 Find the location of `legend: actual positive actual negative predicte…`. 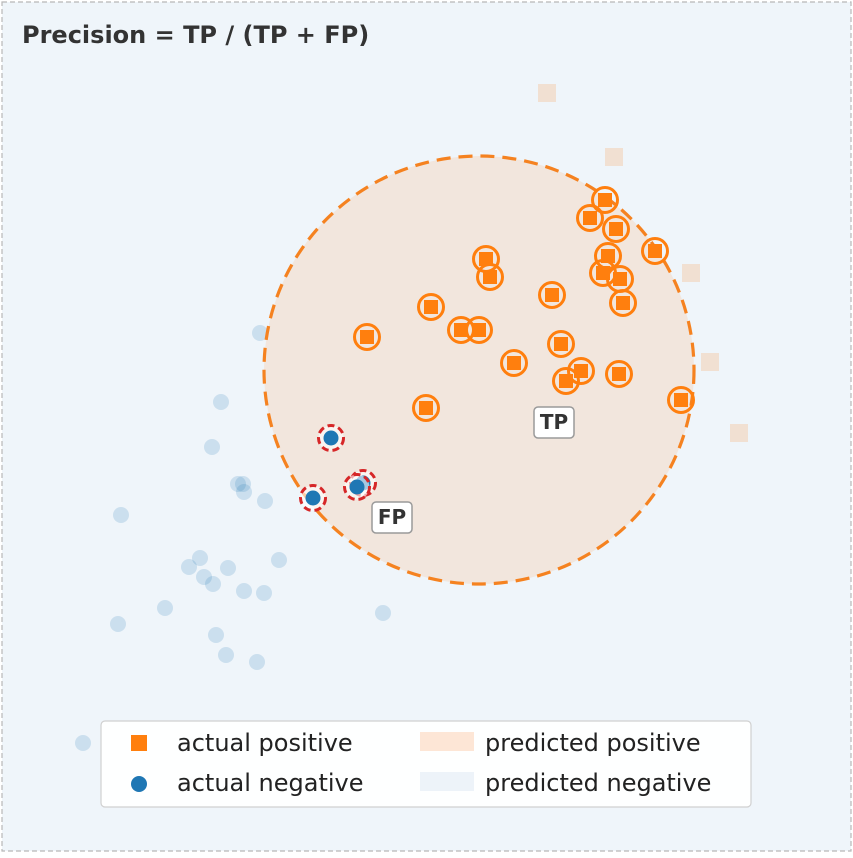

legend: actual positive actual negative predicte… is located at coordinates (426, 764).